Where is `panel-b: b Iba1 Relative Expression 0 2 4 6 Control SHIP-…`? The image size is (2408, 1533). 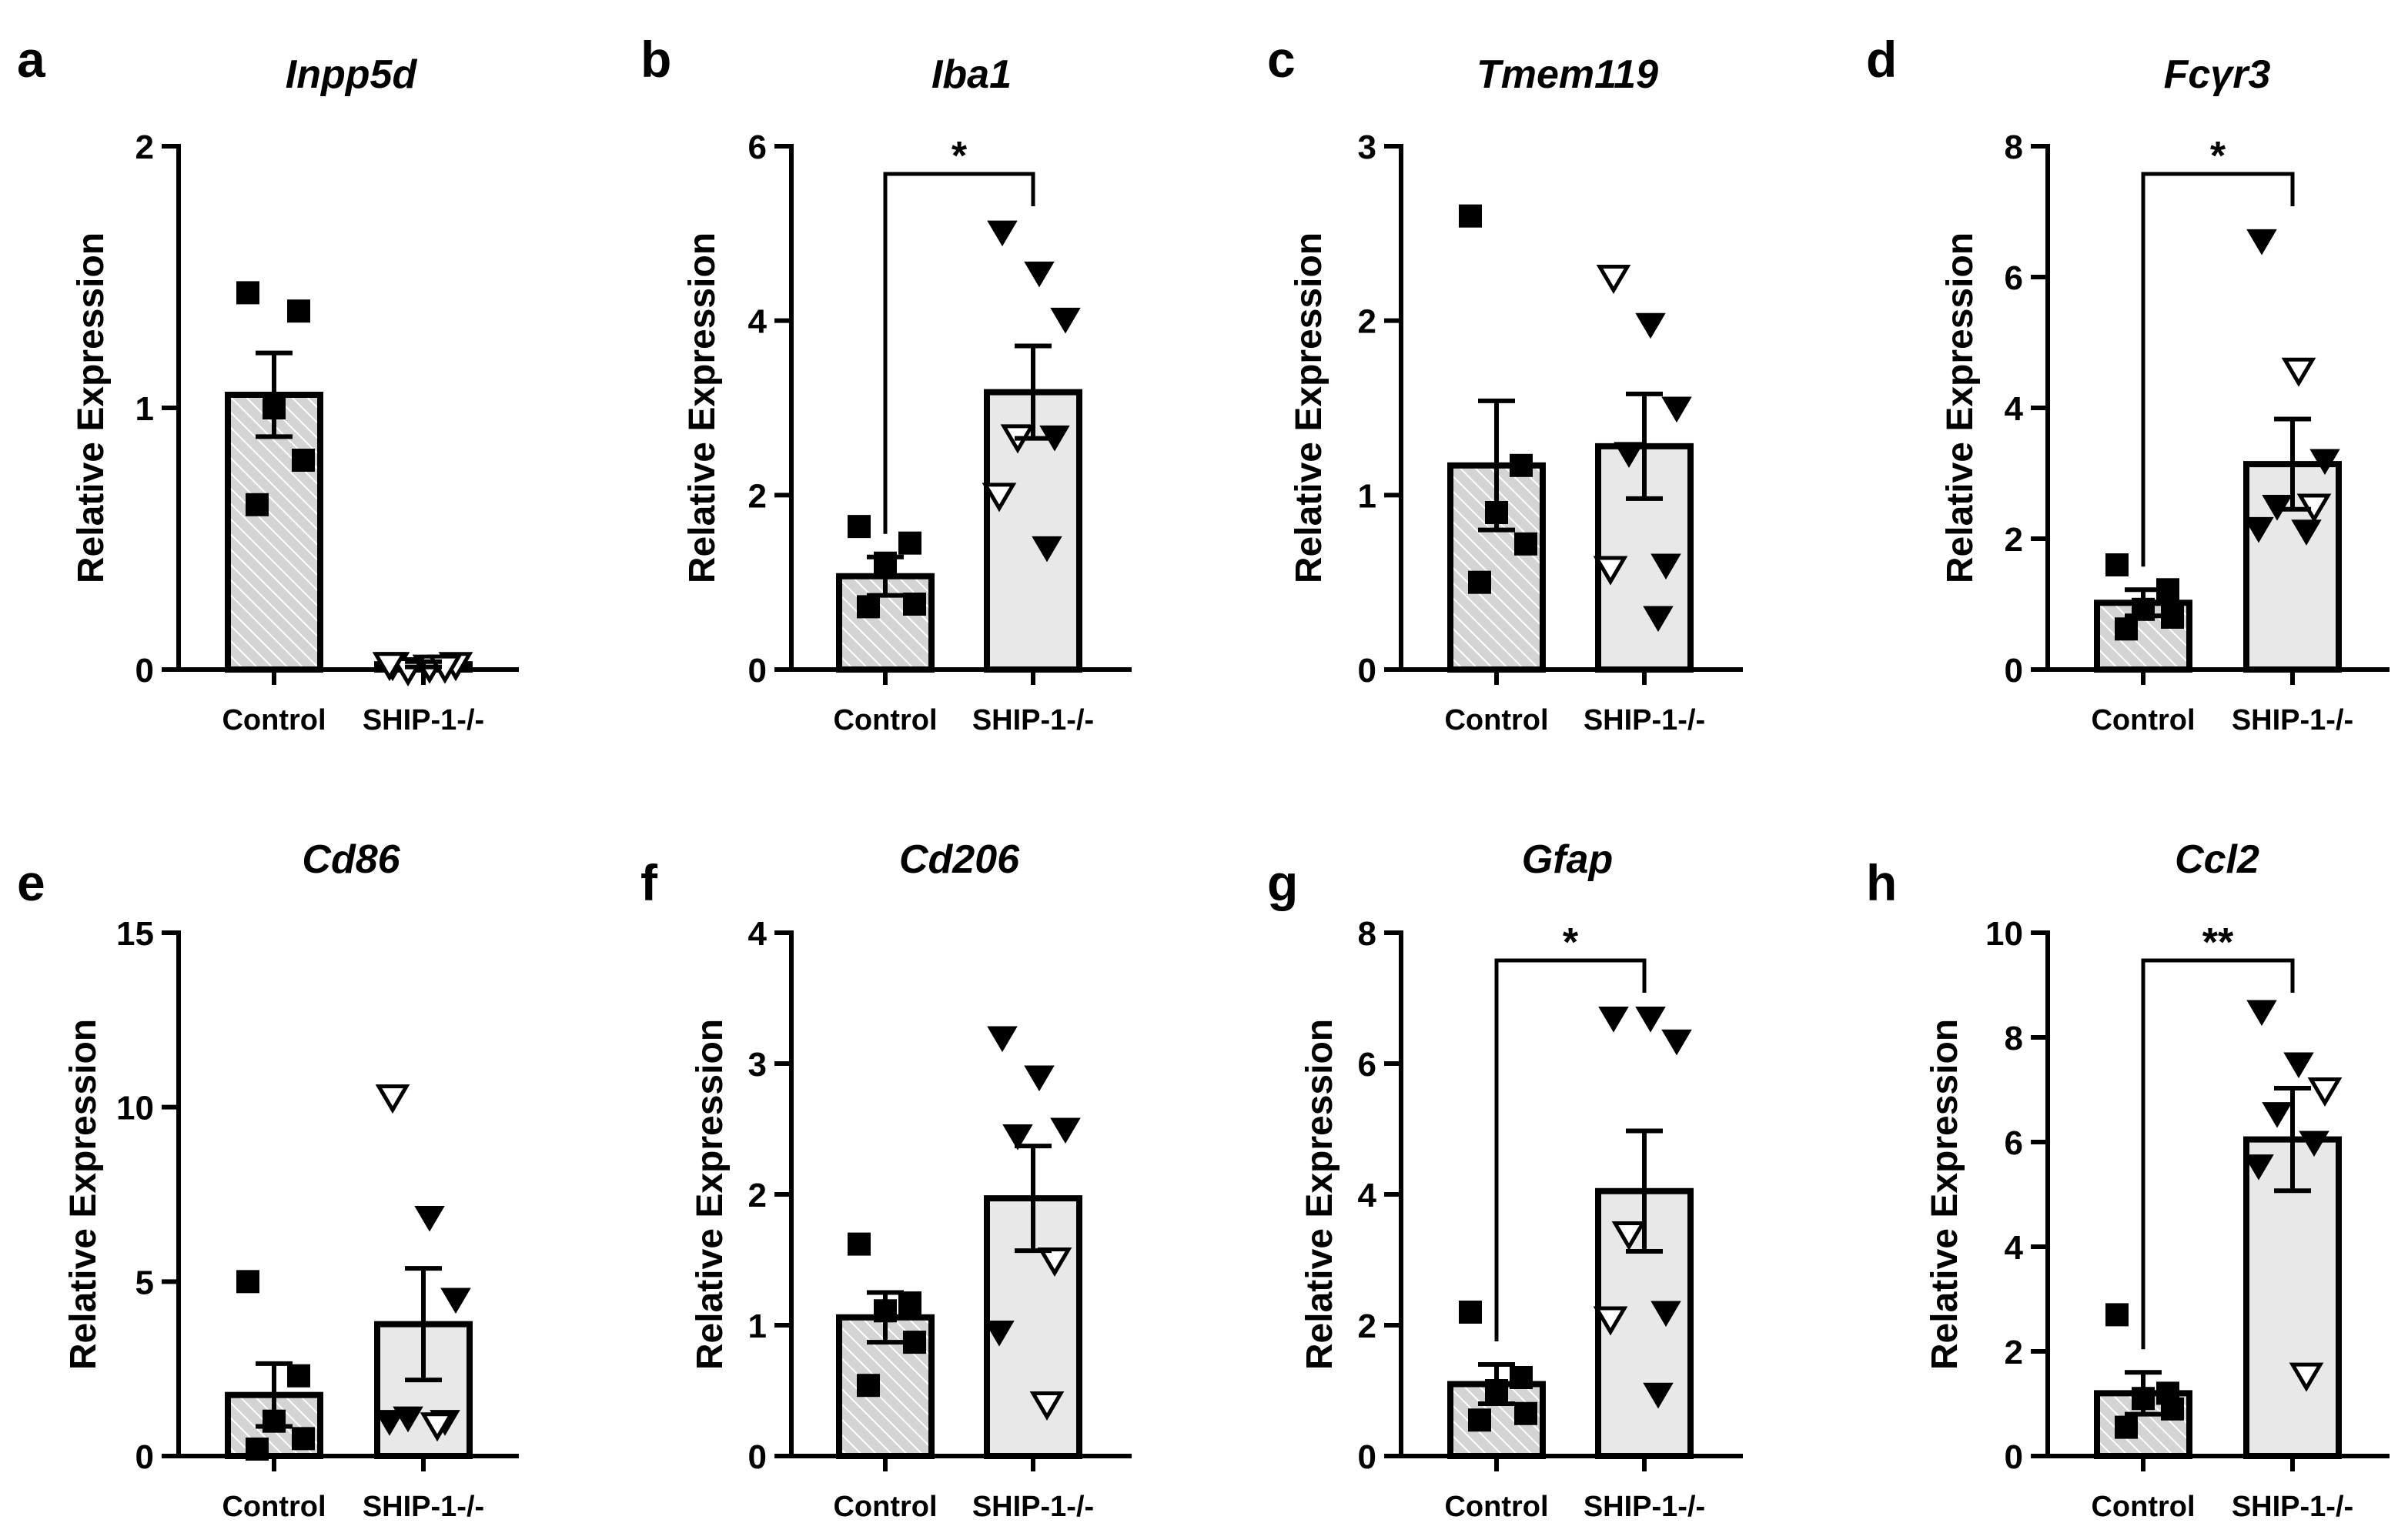
panel-b: b Iba1 Relative Expression 0 2 4 6 Control SHIP-… is located at coordinates (886, 383).